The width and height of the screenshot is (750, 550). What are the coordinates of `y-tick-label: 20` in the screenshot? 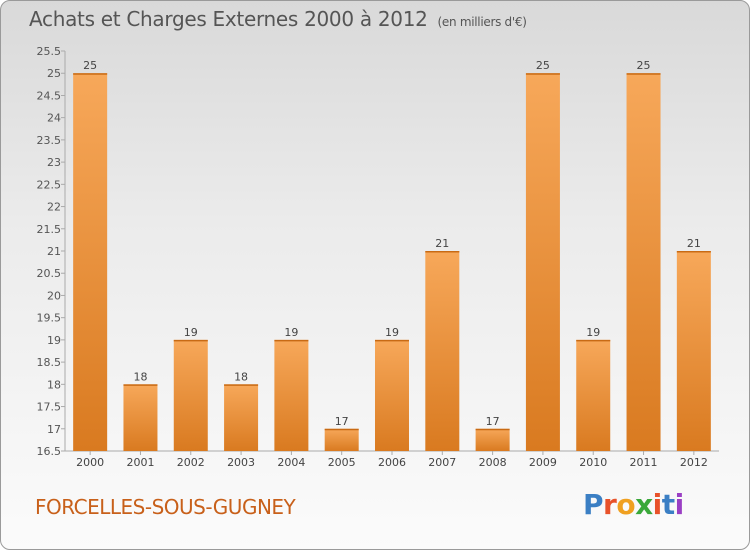 It's located at (54, 295).